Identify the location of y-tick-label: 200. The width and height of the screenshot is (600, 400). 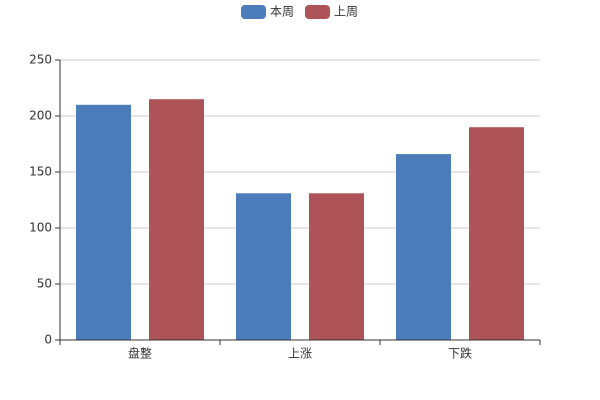
(40, 116).